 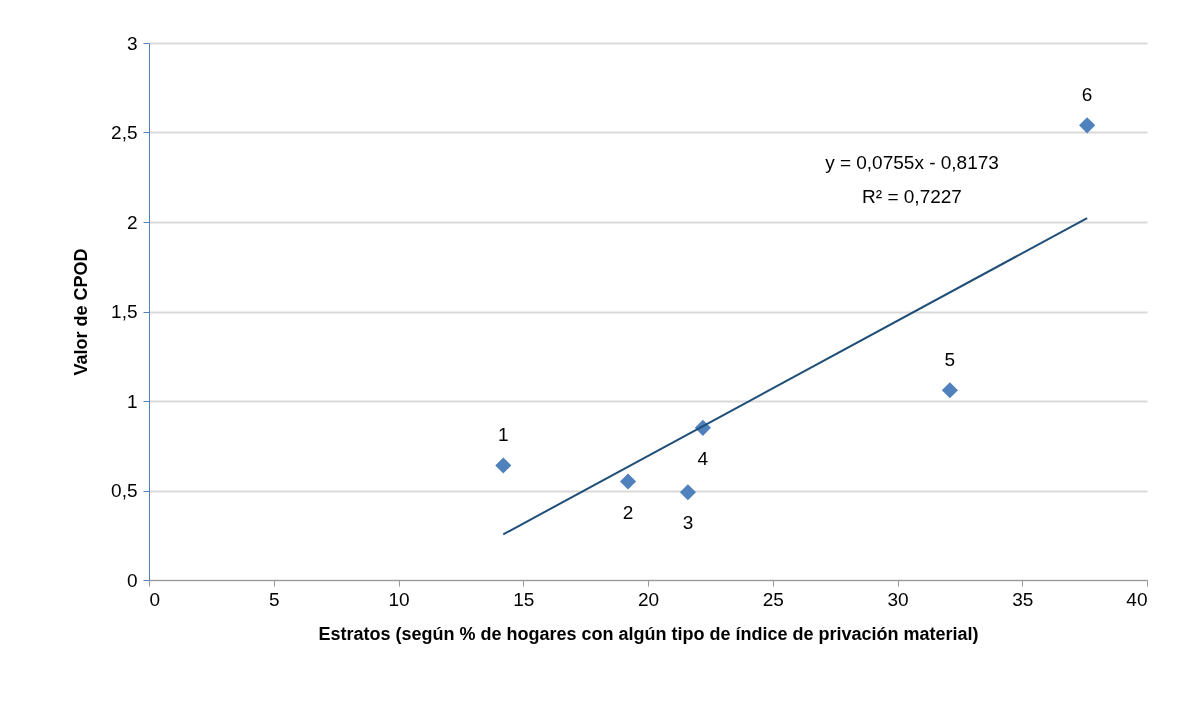 I want to click on y-tick-label: 1,5, so click(x=124, y=311).